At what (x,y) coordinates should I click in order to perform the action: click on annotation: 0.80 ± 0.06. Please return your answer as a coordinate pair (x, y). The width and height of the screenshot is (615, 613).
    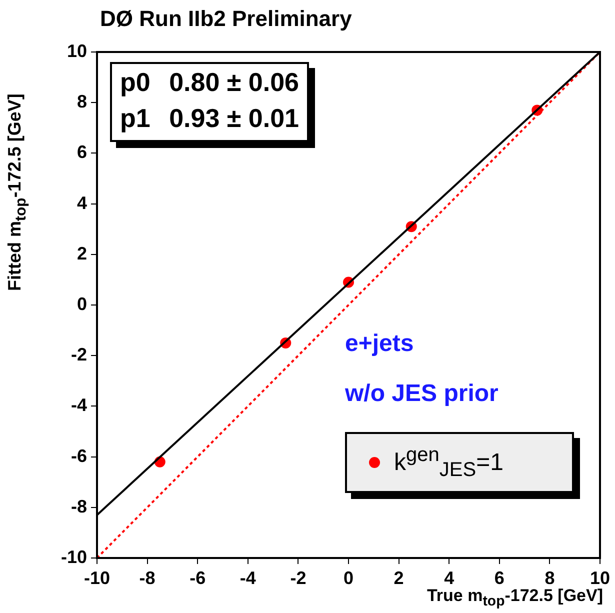
    Looking at the image, I should click on (234, 82).